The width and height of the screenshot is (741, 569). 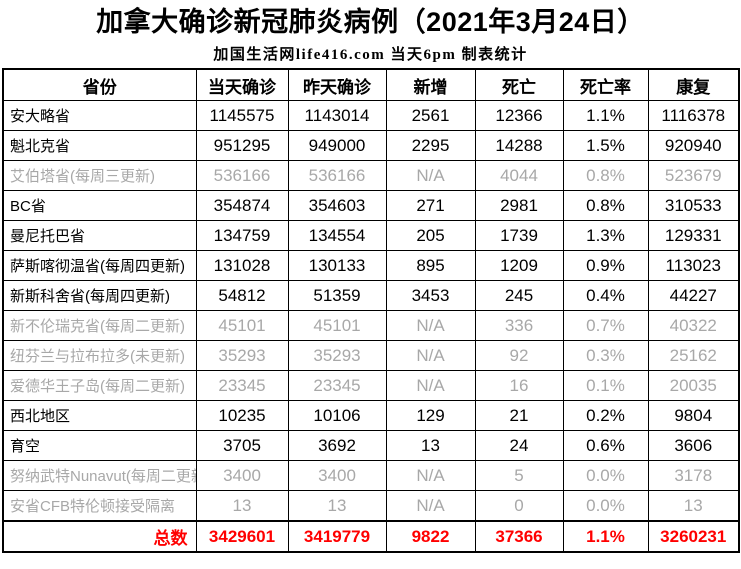 I want to click on province-cell: BC省, so click(x=99, y=205).